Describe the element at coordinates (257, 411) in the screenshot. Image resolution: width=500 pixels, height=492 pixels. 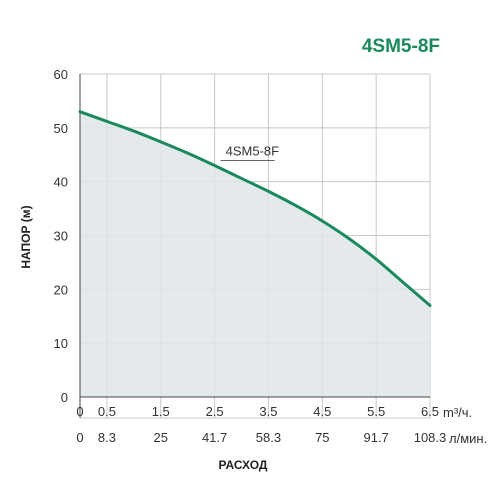
I see `x-tick-labels-primary: 0 0.5 1.5 2.5 3.5 4.5 5.5 6.5` at that location.